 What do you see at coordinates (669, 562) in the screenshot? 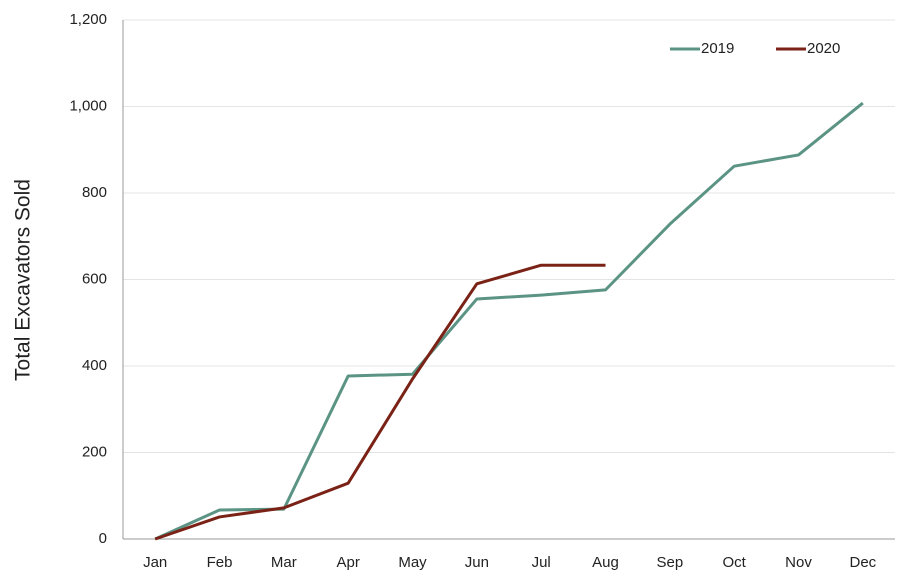
I see `x-tick-label: Sep` at bounding box center [669, 562].